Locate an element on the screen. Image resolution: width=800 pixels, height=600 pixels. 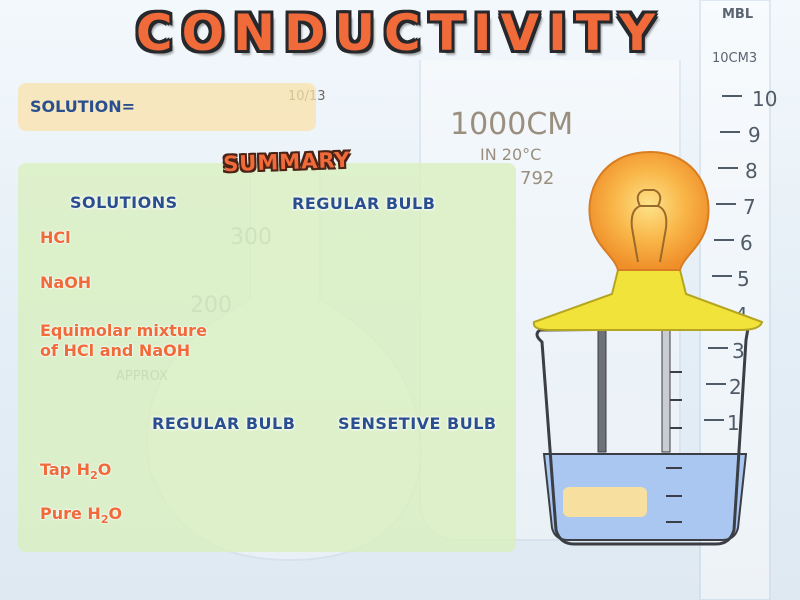
row-hcl: HCl is located at coordinates (55, 237).